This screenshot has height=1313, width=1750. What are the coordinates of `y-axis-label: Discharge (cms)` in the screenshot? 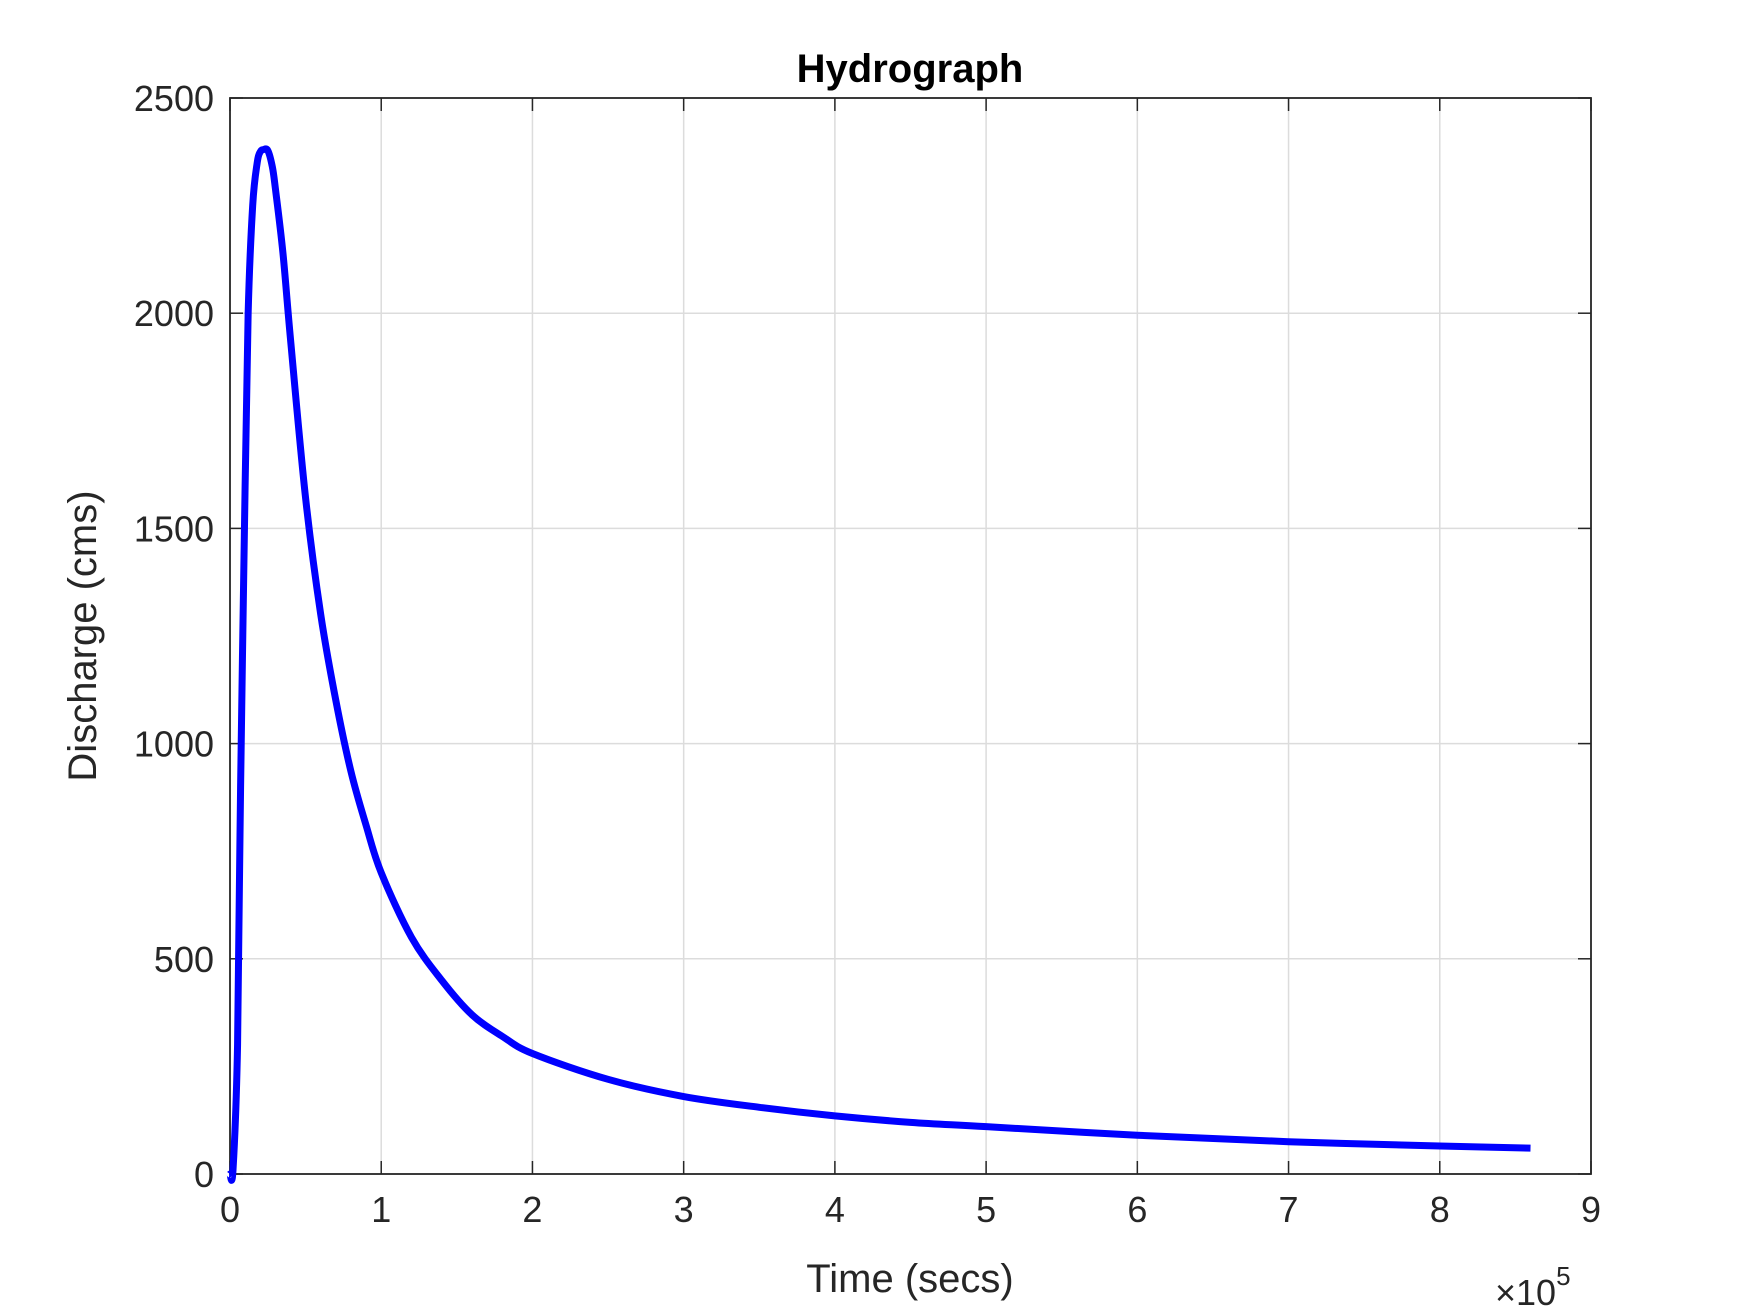 It's located at (83, 635).